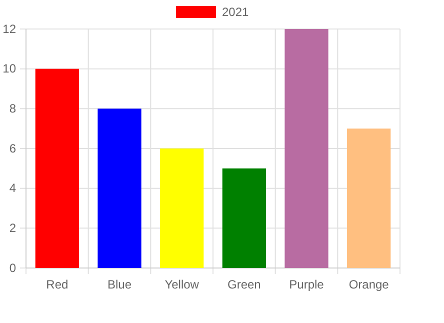 The image size is (444, 323). What do you see at coordinates (119, 285) in the screenshot?
I see `x-tick-label: Blue` at bounding box center [119, 285].